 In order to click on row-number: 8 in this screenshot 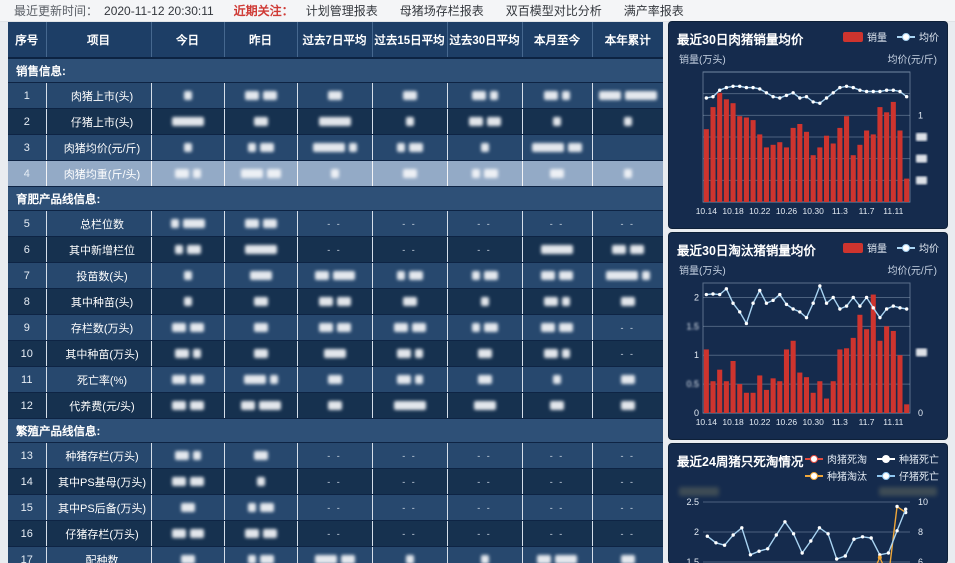, I will do `click(27, 301)`.